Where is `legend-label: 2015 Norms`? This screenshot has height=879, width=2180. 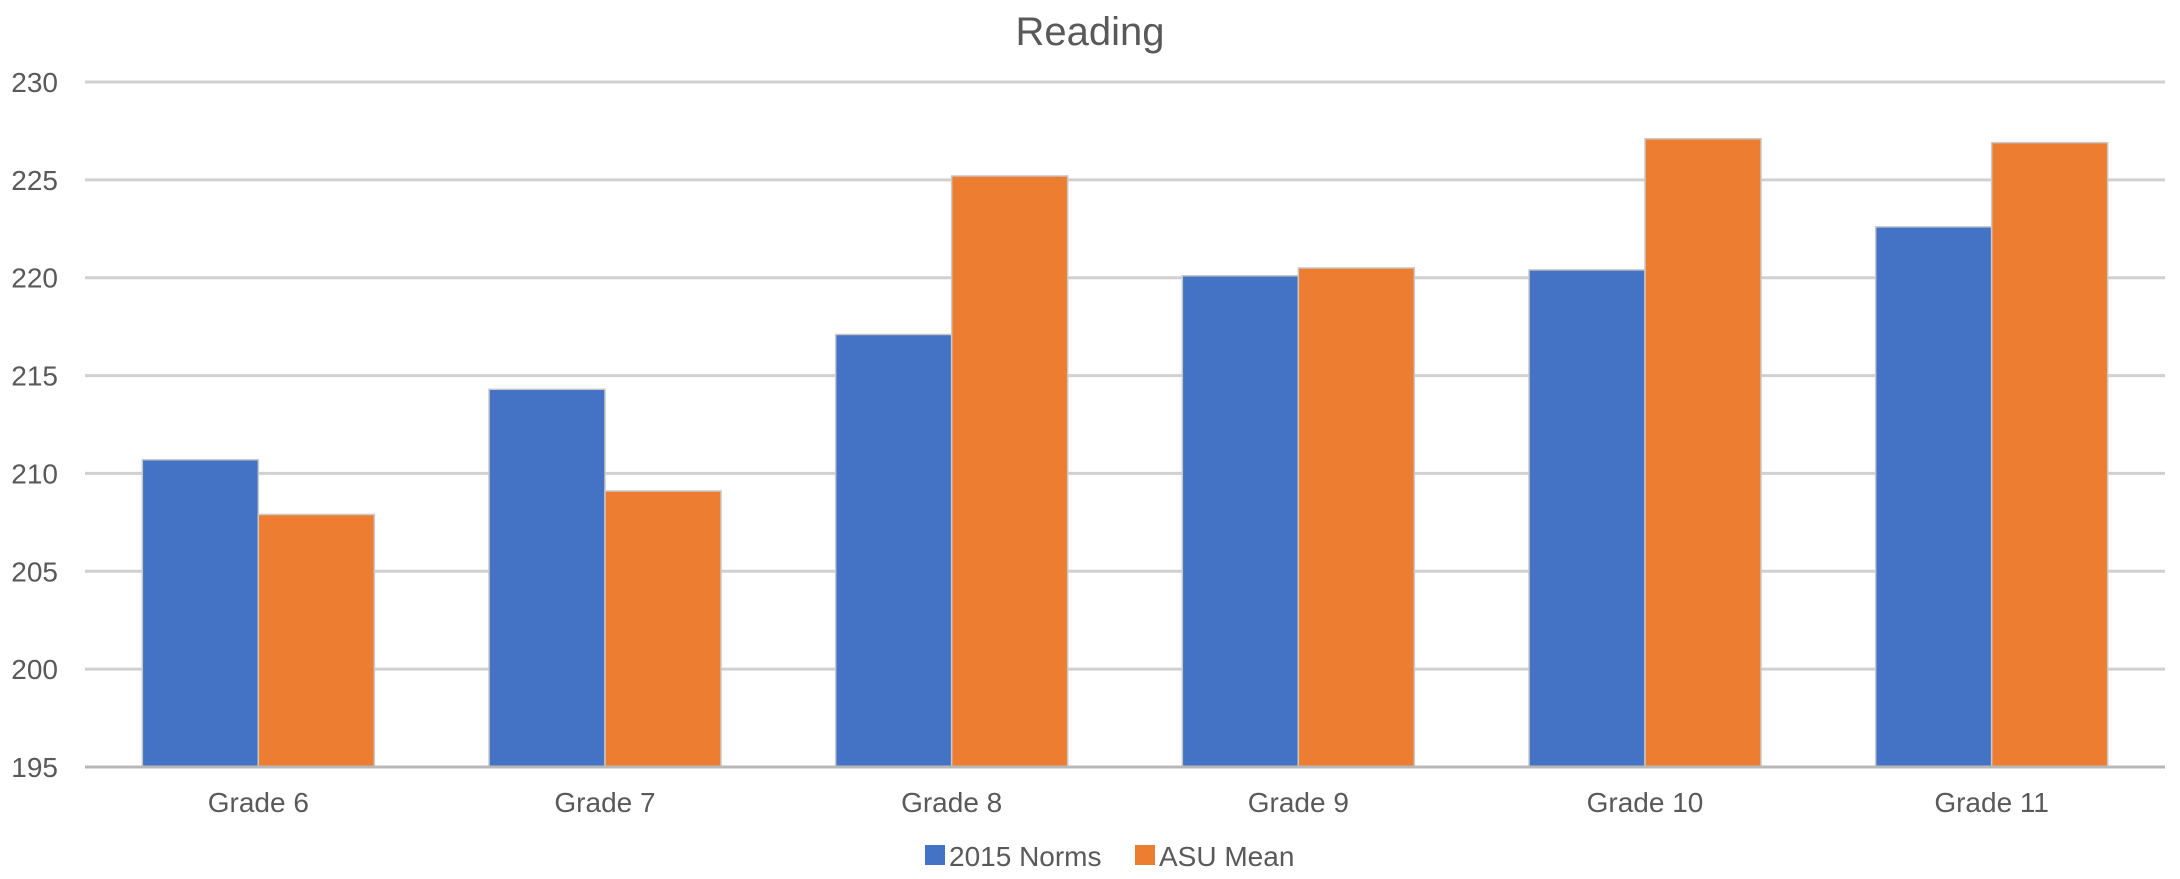
legend-label: 2015 Norms is located at coordinates (1025, 856).